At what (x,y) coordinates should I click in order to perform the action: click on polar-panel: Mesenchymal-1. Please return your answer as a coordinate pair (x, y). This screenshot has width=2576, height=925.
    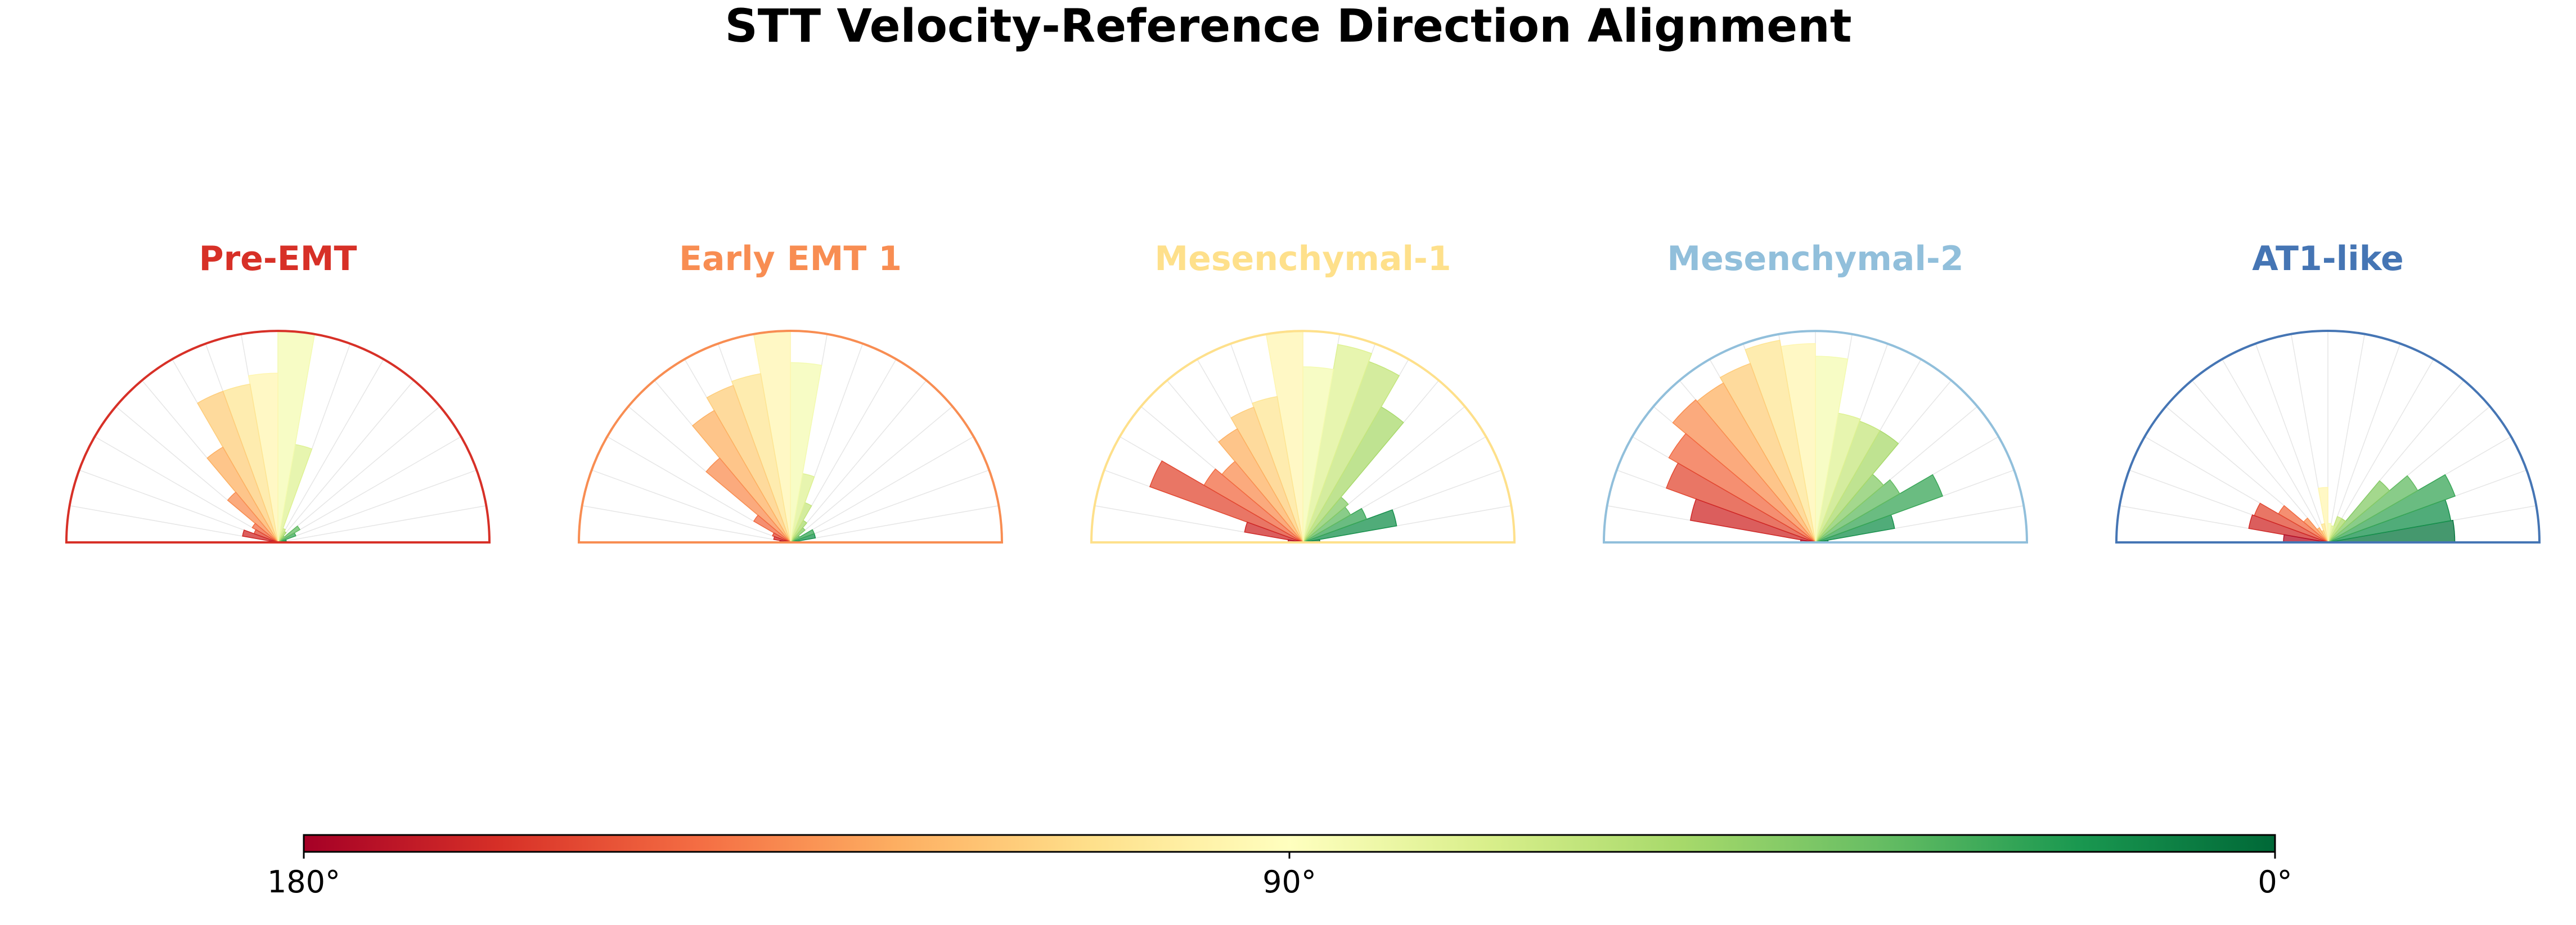
    Looking at the image, I should click on (1303, 392).